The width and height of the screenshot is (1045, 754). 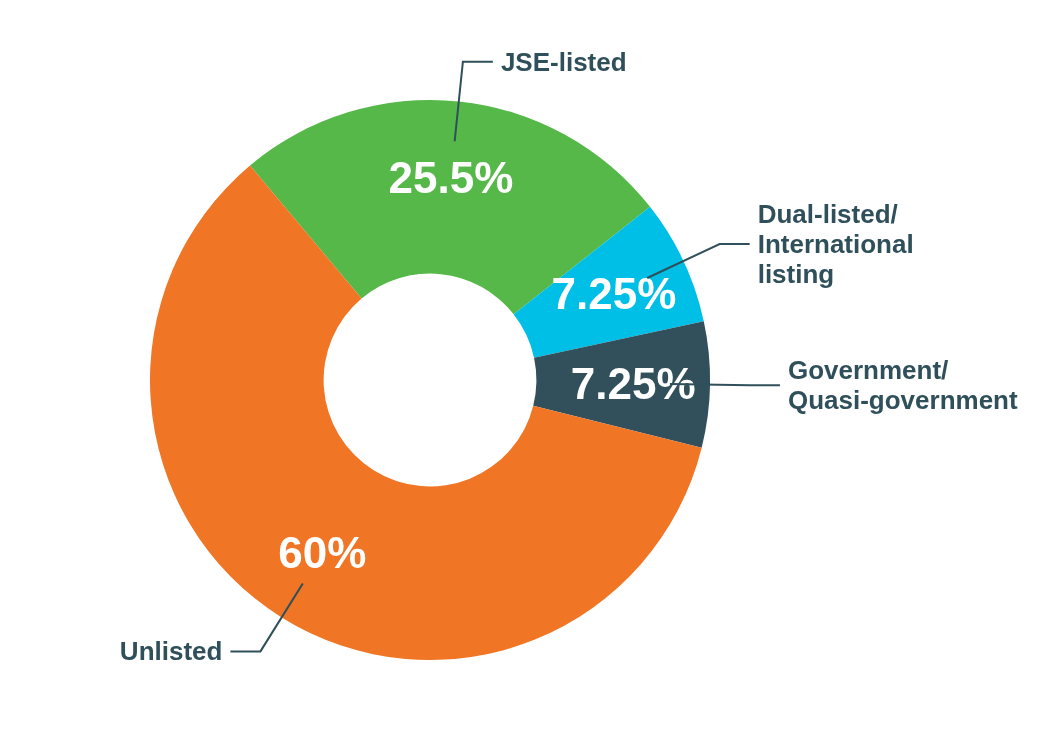 I want to click on data-label: 60%, so click(x=322, y=552).